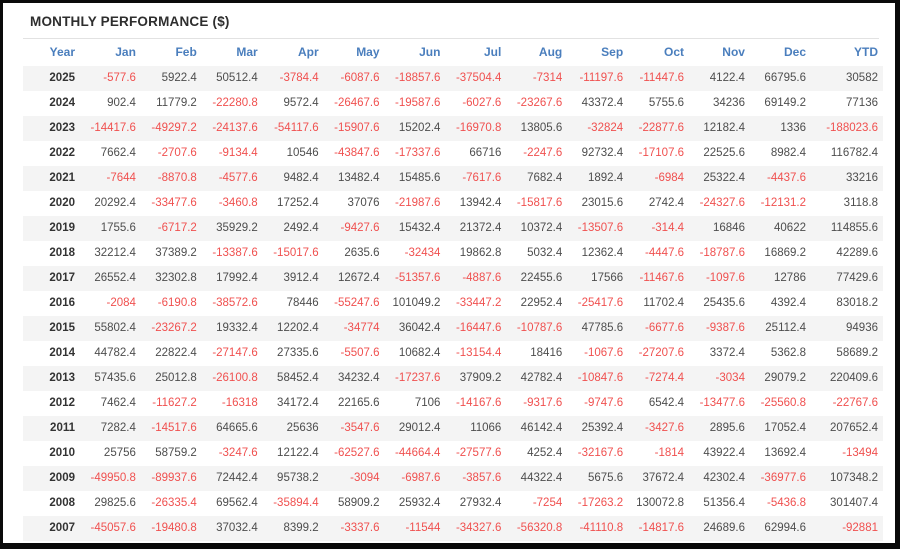  I want to click on value-cell-oct: -11467.6, so click(662, 278).